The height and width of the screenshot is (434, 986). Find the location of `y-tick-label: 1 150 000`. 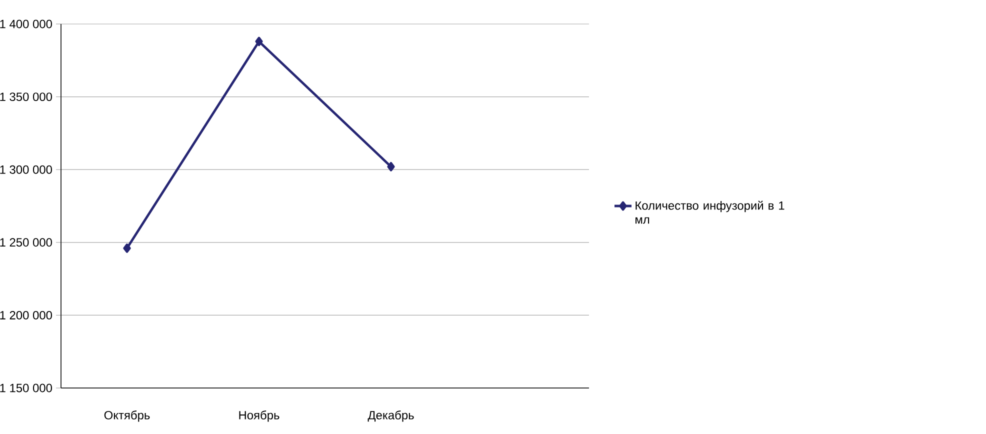

y-tick-label: 1 150 000 is located at coordinates (26, 388).